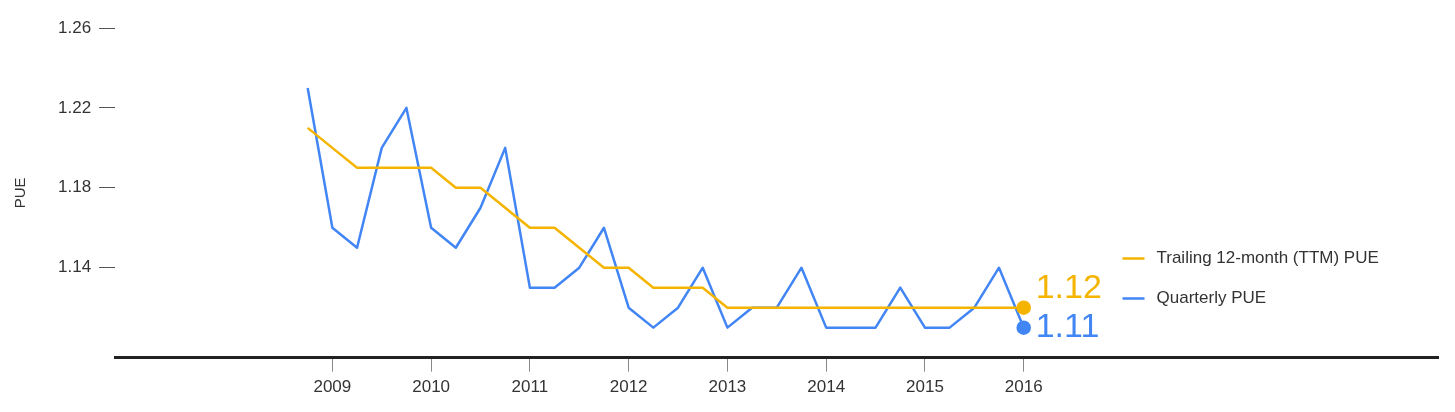 The height and width of the screenshot is (412, 1455). What do you see at coordinates (628, 387) in the screenshot?
I see `x-tick-label: 2012` at bounding box center [628, 387].